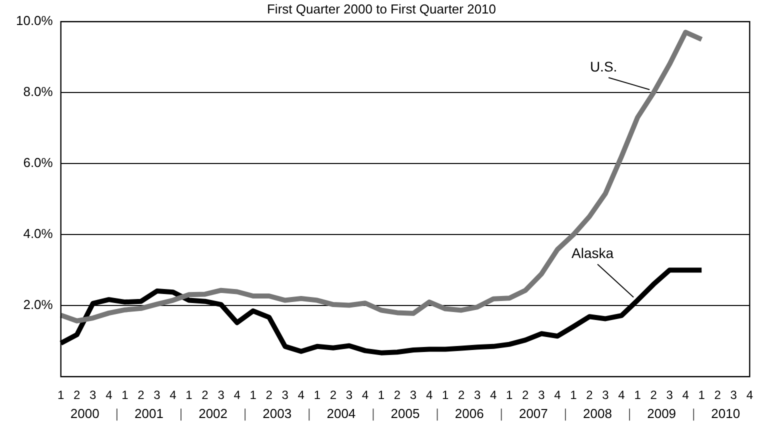 Image resolution: width=765 pixels, height=443 pixels. What do you see at coordinates (597, 414) in the screenshot?
I see `text: 2008` at bounding box center [597, 414].